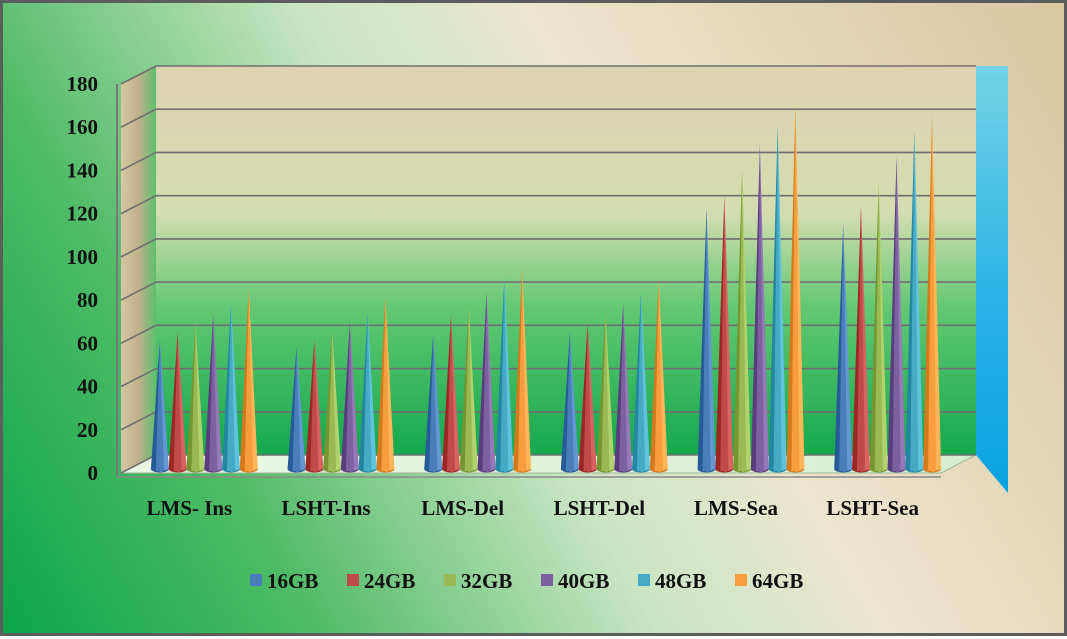 The width and height of the screenshot is (1067, 639). Describe the element at coordinates (724, 334) in the screenshot. I see `cone-24GB-LMSSea` at that location.